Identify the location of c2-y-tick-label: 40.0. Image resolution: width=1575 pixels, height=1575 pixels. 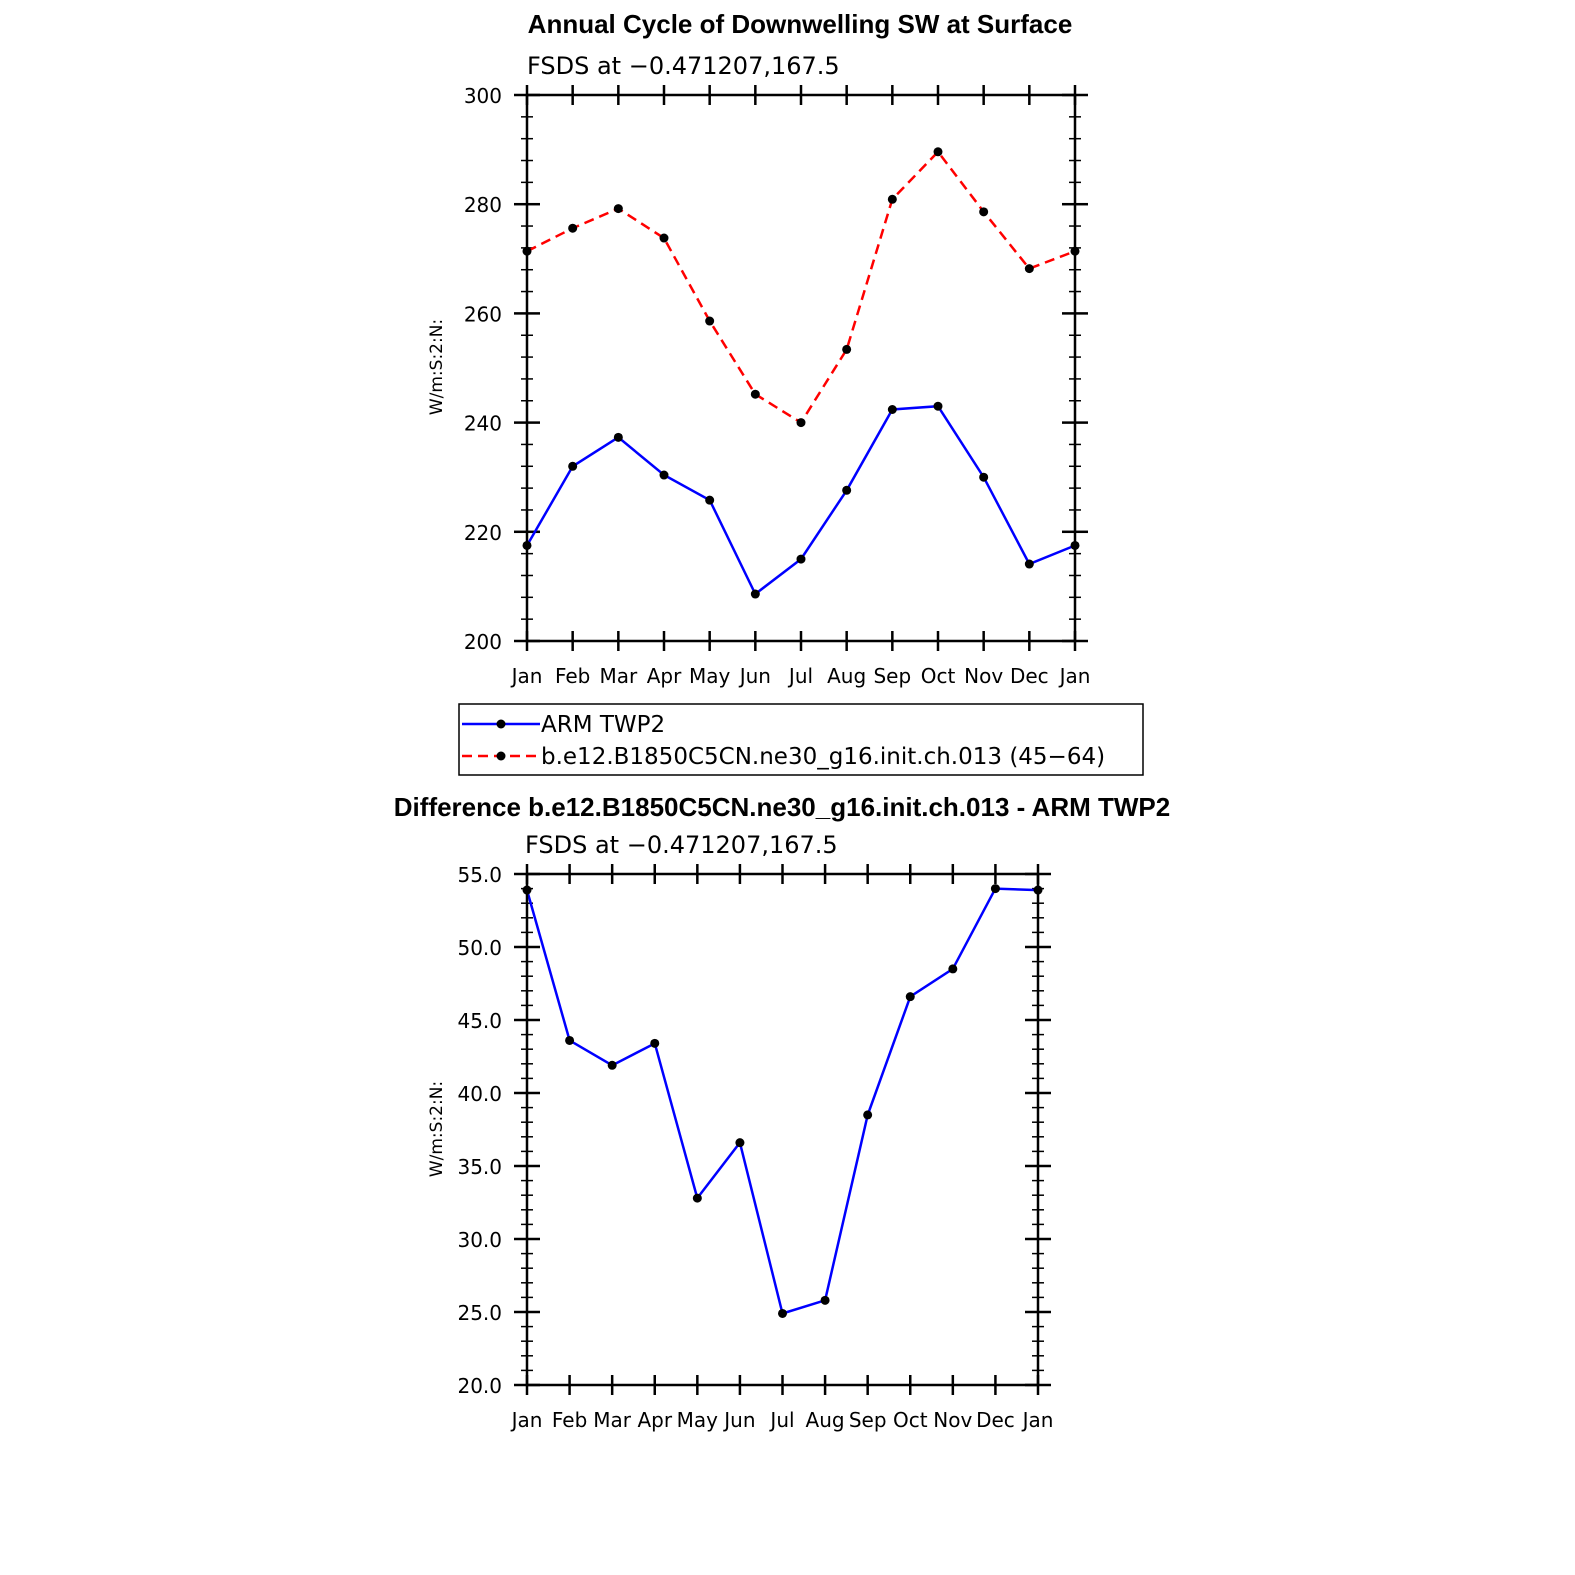
(479, 1094).